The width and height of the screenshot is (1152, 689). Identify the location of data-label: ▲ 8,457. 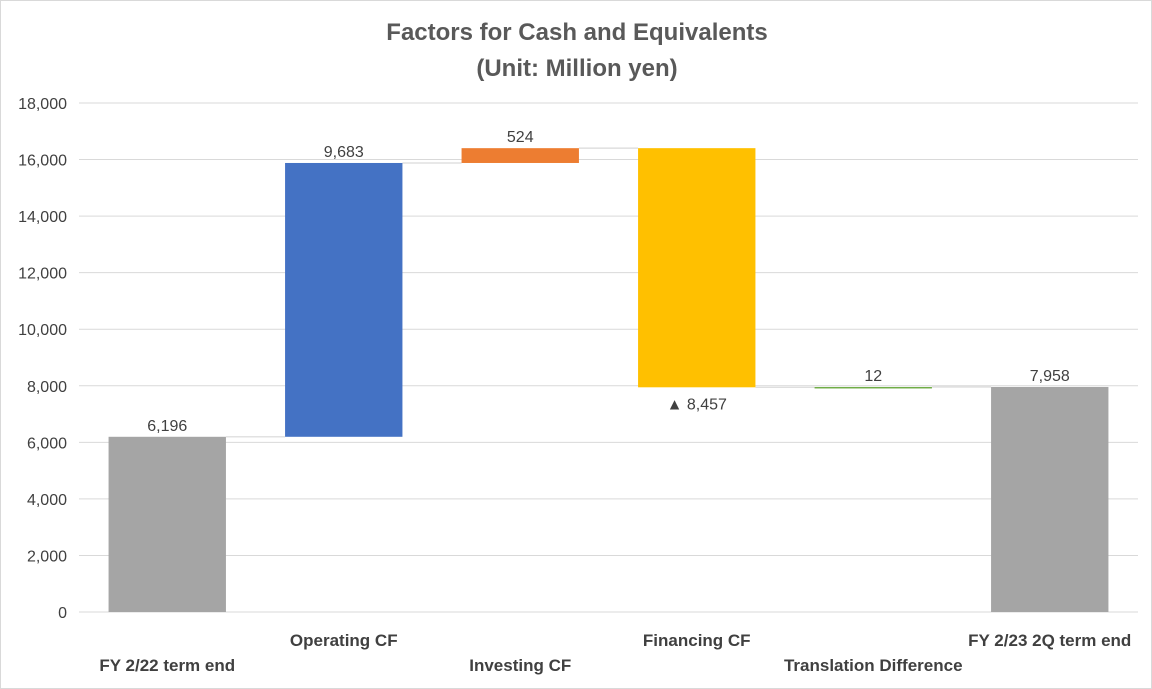
(697, 404).